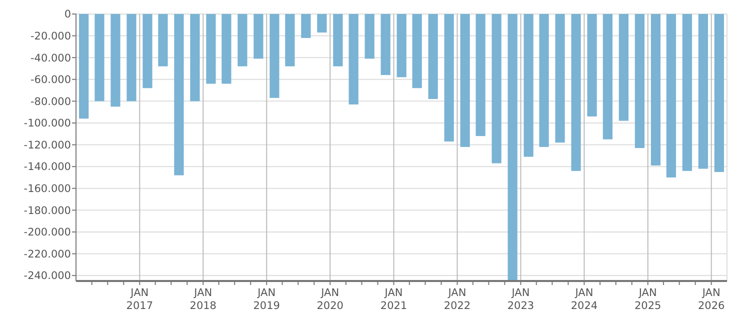  What do you see at coordinates (520, 299) in the screenshot?
I see `x-tick-label: JAN 2023` at bounding box center [520, 299].